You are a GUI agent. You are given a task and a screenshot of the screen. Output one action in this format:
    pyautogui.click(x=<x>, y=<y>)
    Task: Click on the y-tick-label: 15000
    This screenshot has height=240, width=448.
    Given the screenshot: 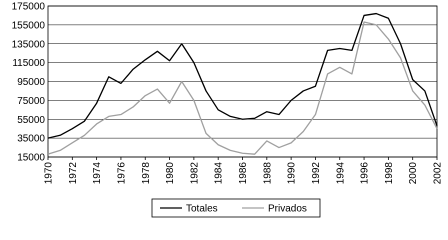 What is the action you would take?
    pyautogui.click(x=31, y=158)
    